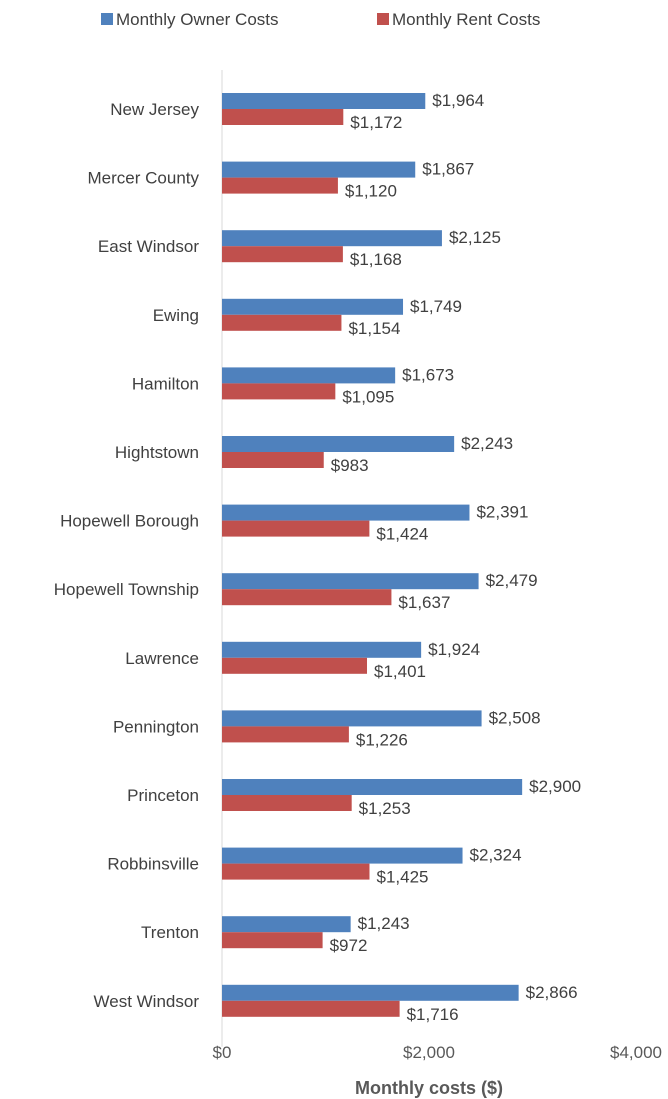 The height and width of the screenshot is (1099, 668). Describe the element at coordinates (400, 671) in the screenshot. I see `data-label-rent: $1,401` at that location.